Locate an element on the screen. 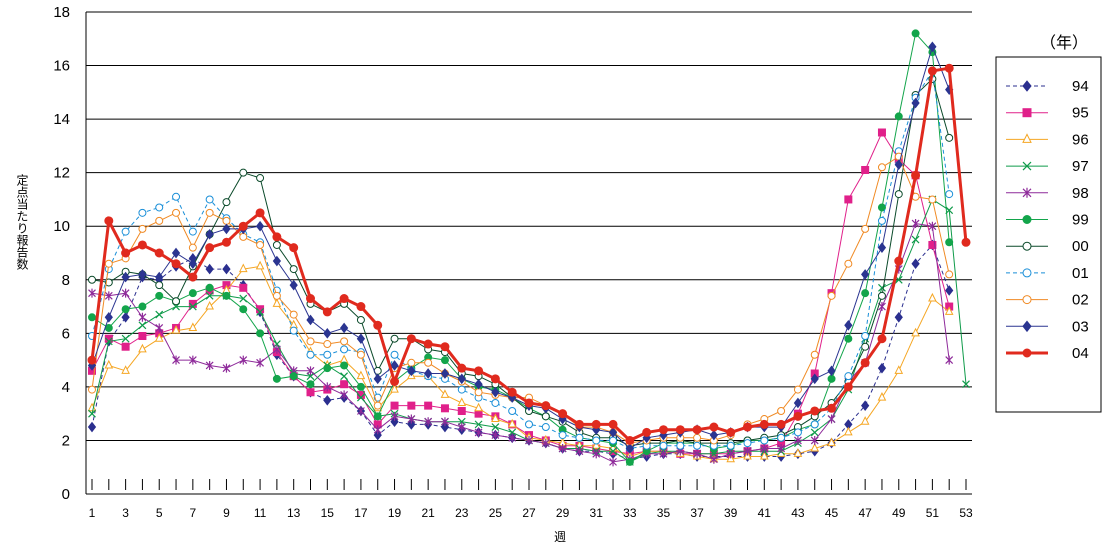  x-tick-label: 49 is located at coordinates (899, 513).